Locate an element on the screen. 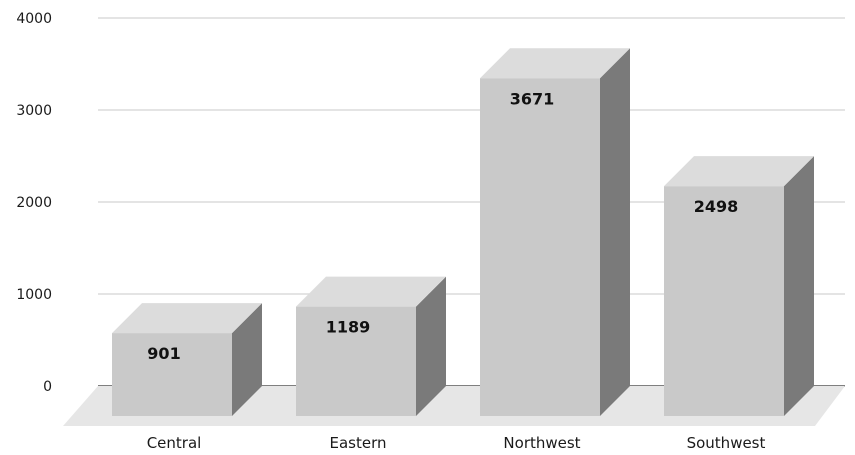  y-tick-label: 2000 is located at coordinates (34, 203).